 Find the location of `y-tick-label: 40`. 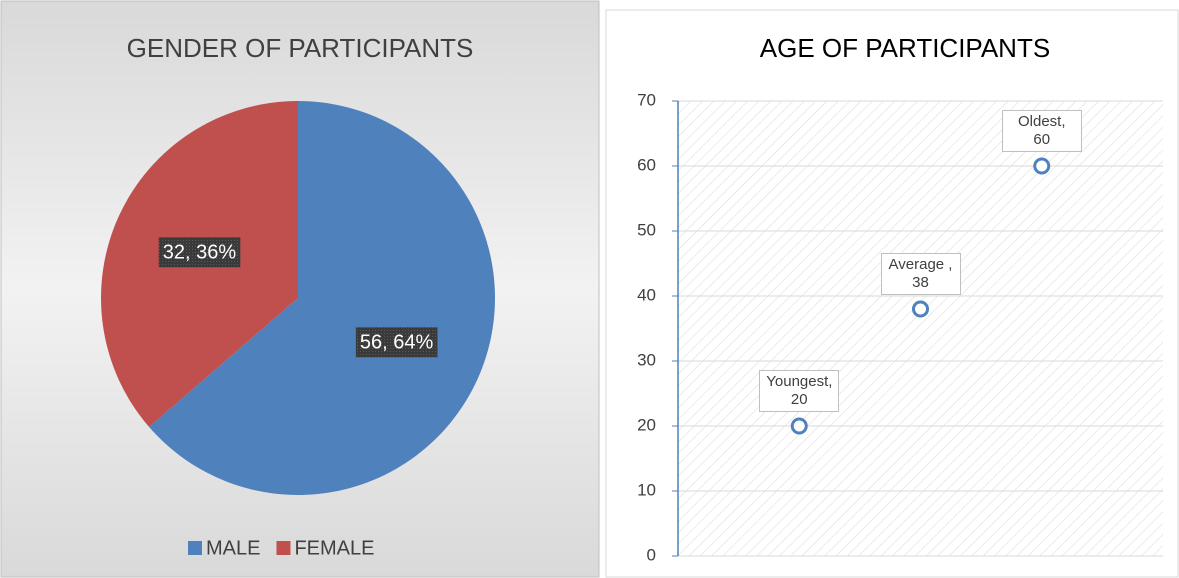

y-tick-label: 40 is located at coordinates (646, 294).